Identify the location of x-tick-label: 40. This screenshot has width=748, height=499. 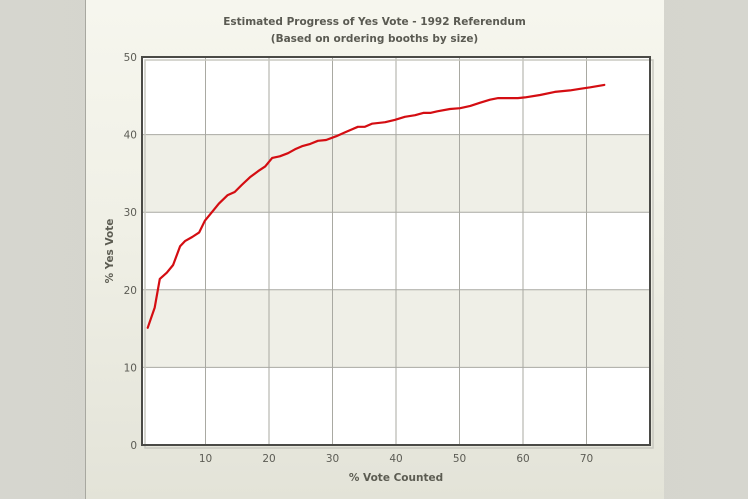
(395, 459).